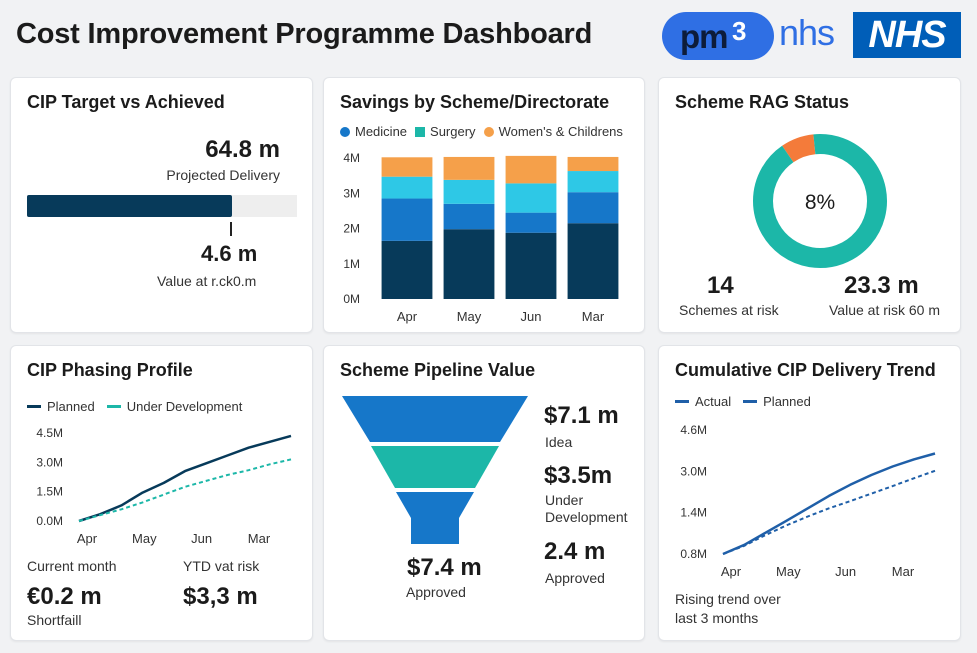  I want to click on schemes-at-risk-value: 14, so click(720, 285).